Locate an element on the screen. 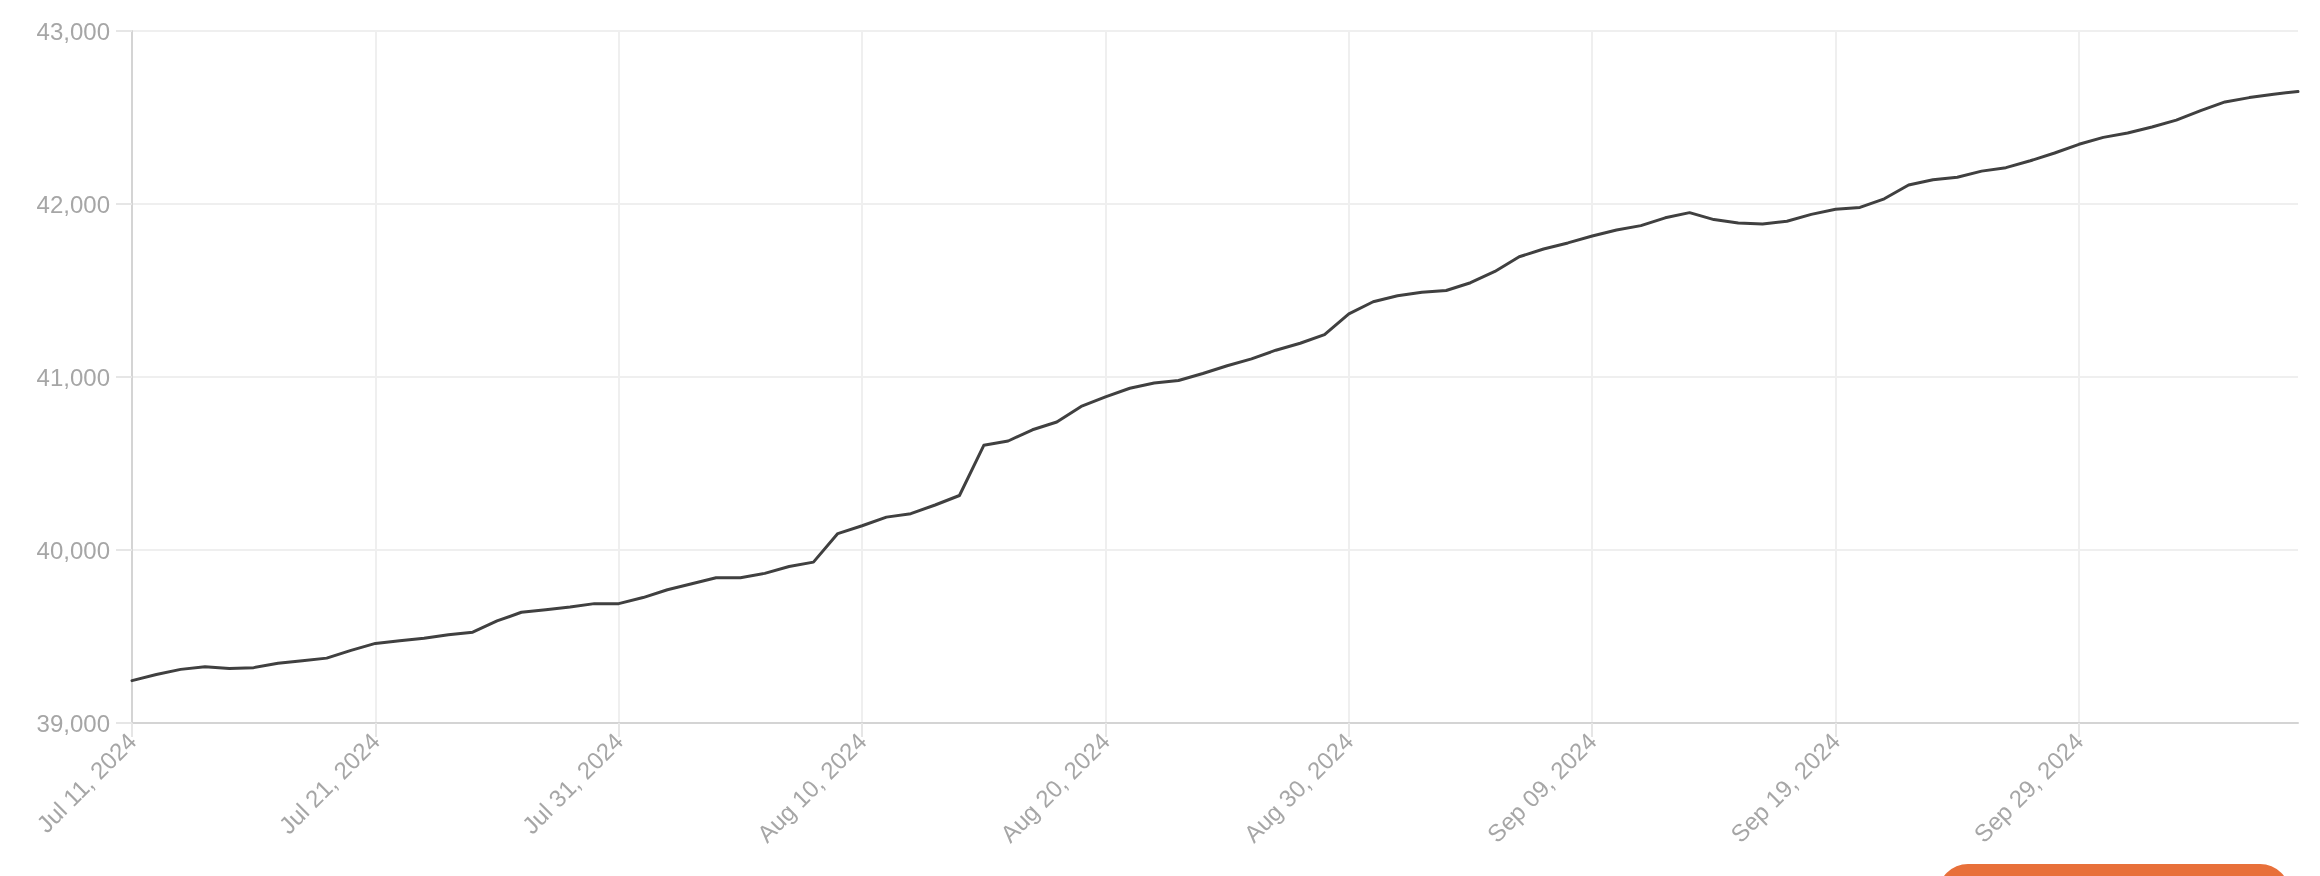  y-tick-label: 40,000 is located at coordinates (73, 550).